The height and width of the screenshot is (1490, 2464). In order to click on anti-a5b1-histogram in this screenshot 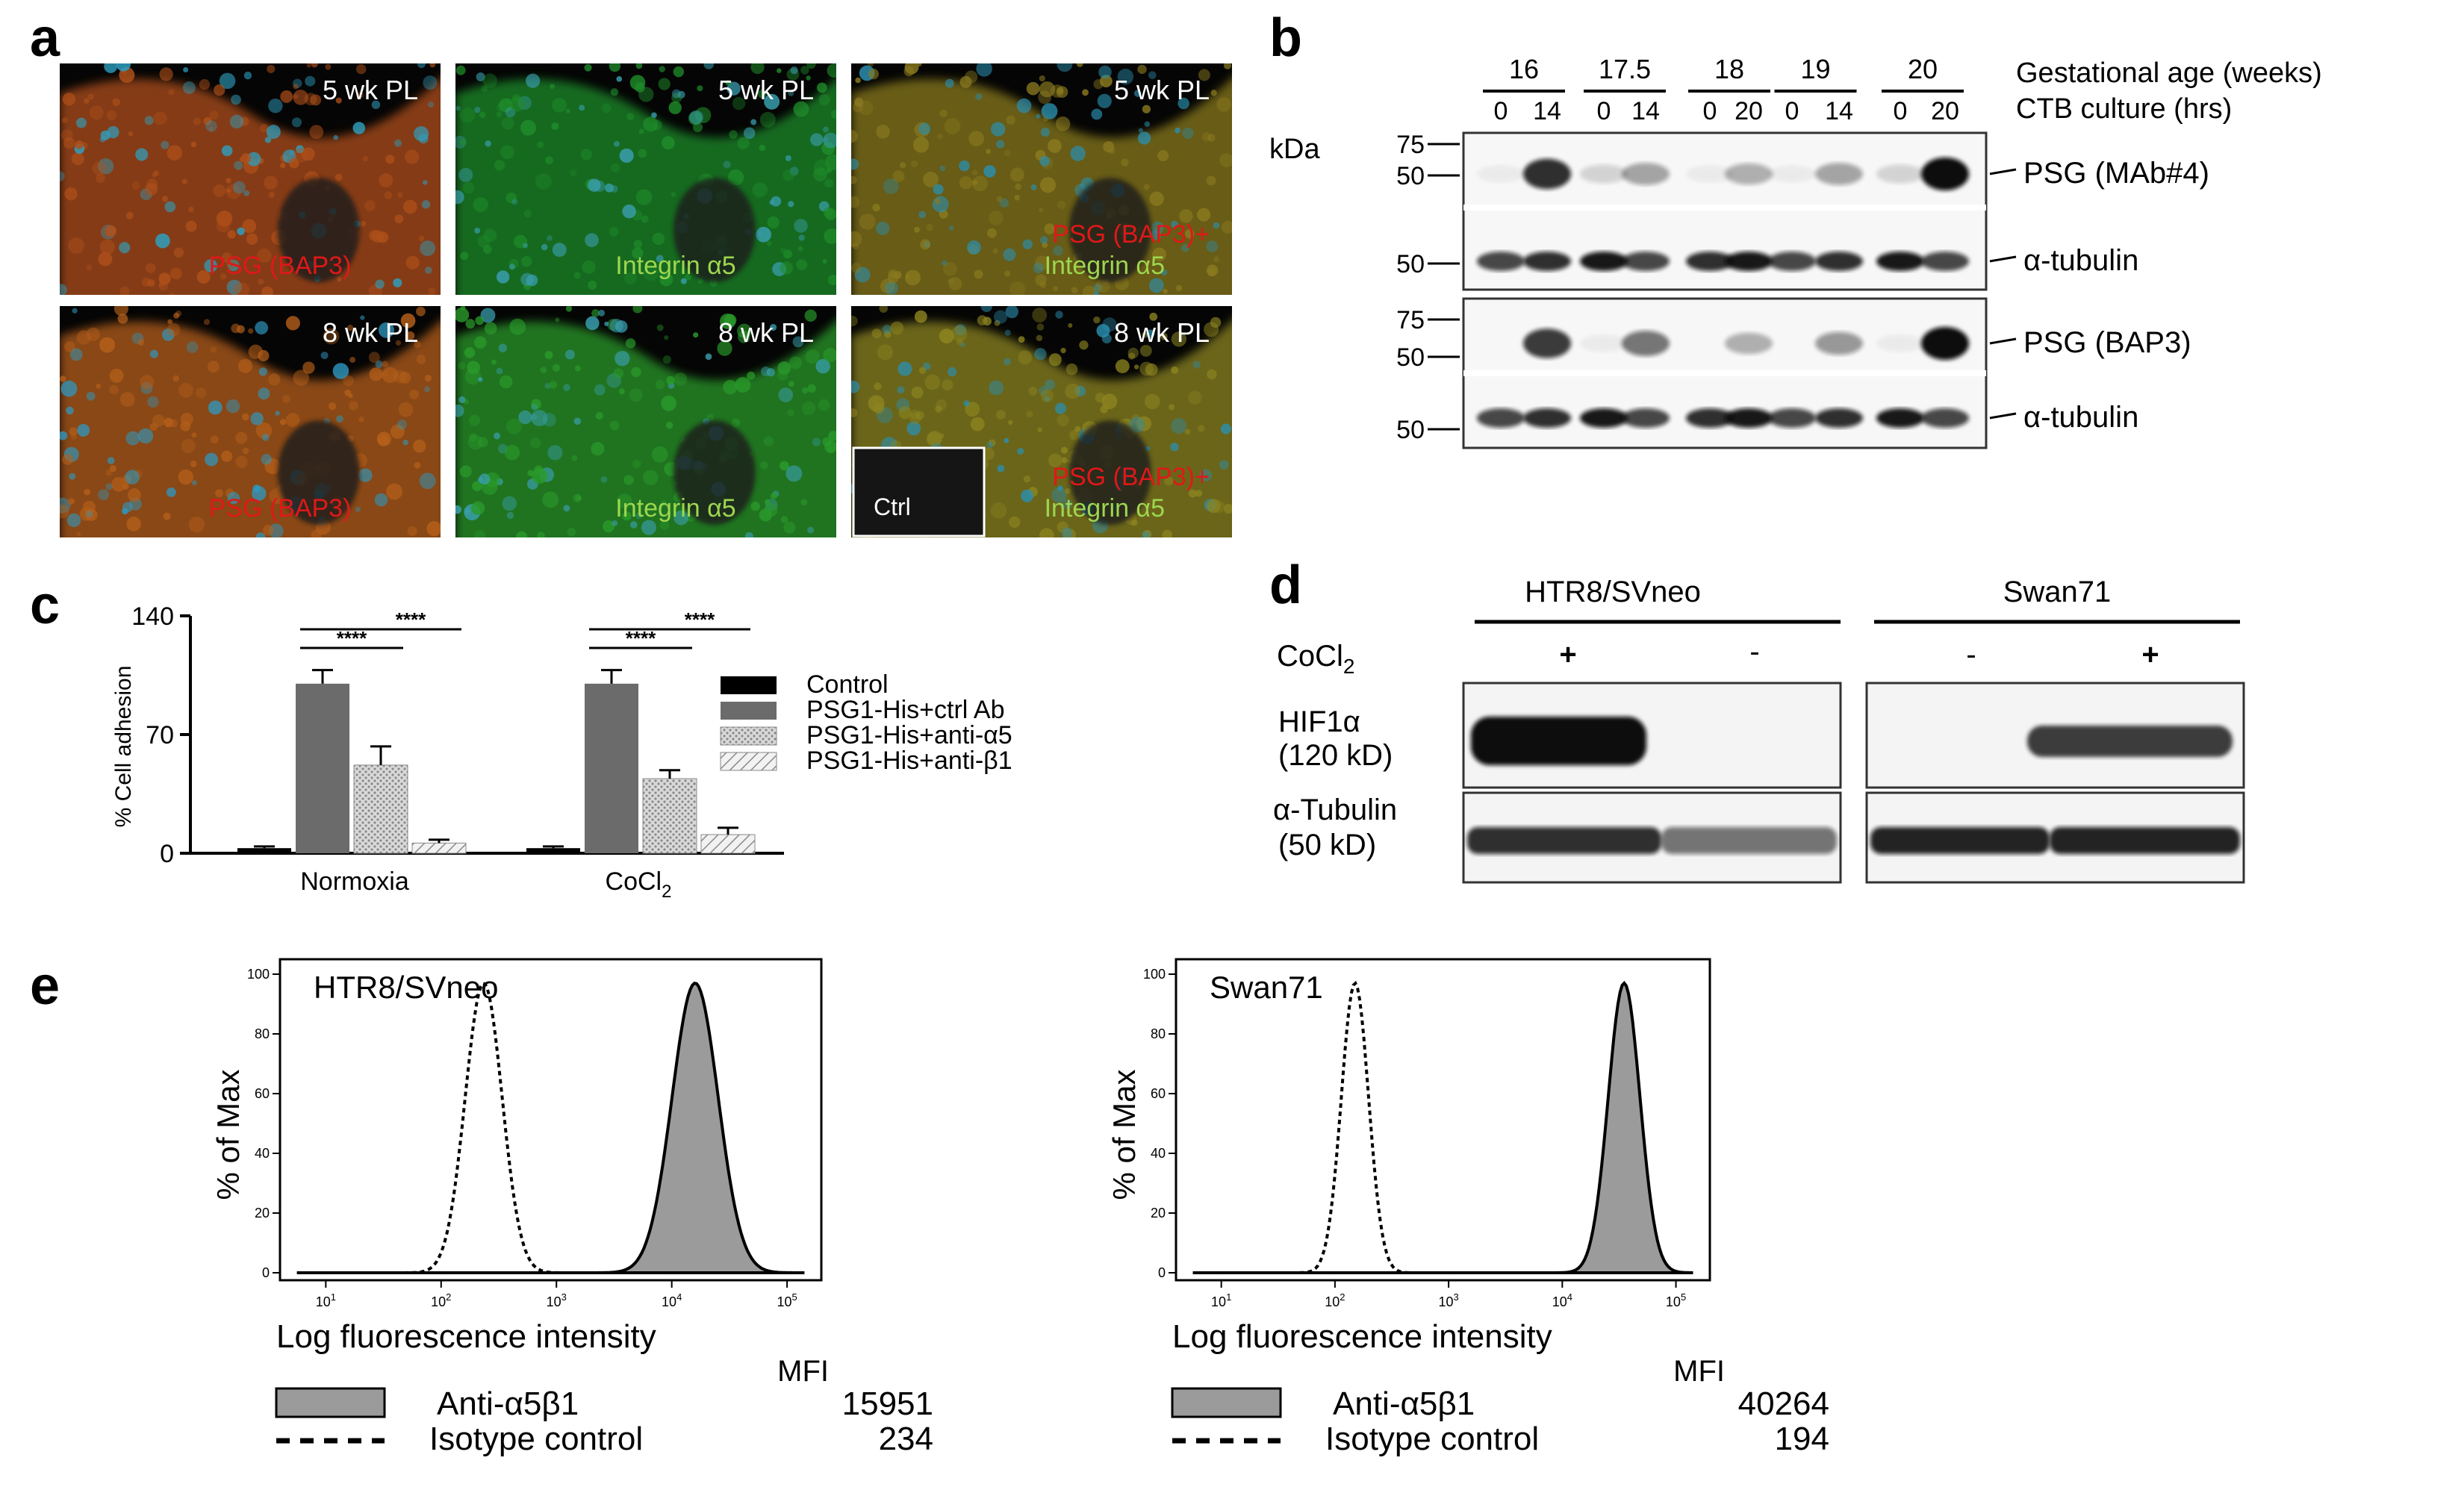, I will do `click(550, 1128)`.